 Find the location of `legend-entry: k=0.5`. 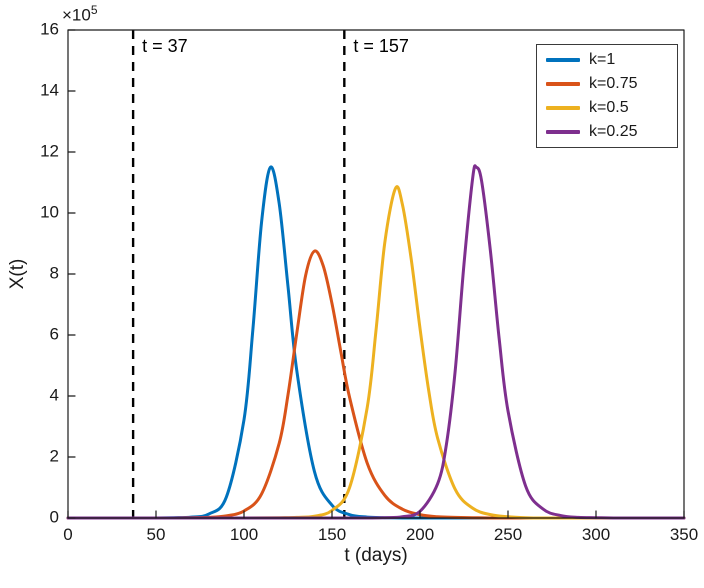

legend-entry: k=0.5 is located at coordinates (611, 108).